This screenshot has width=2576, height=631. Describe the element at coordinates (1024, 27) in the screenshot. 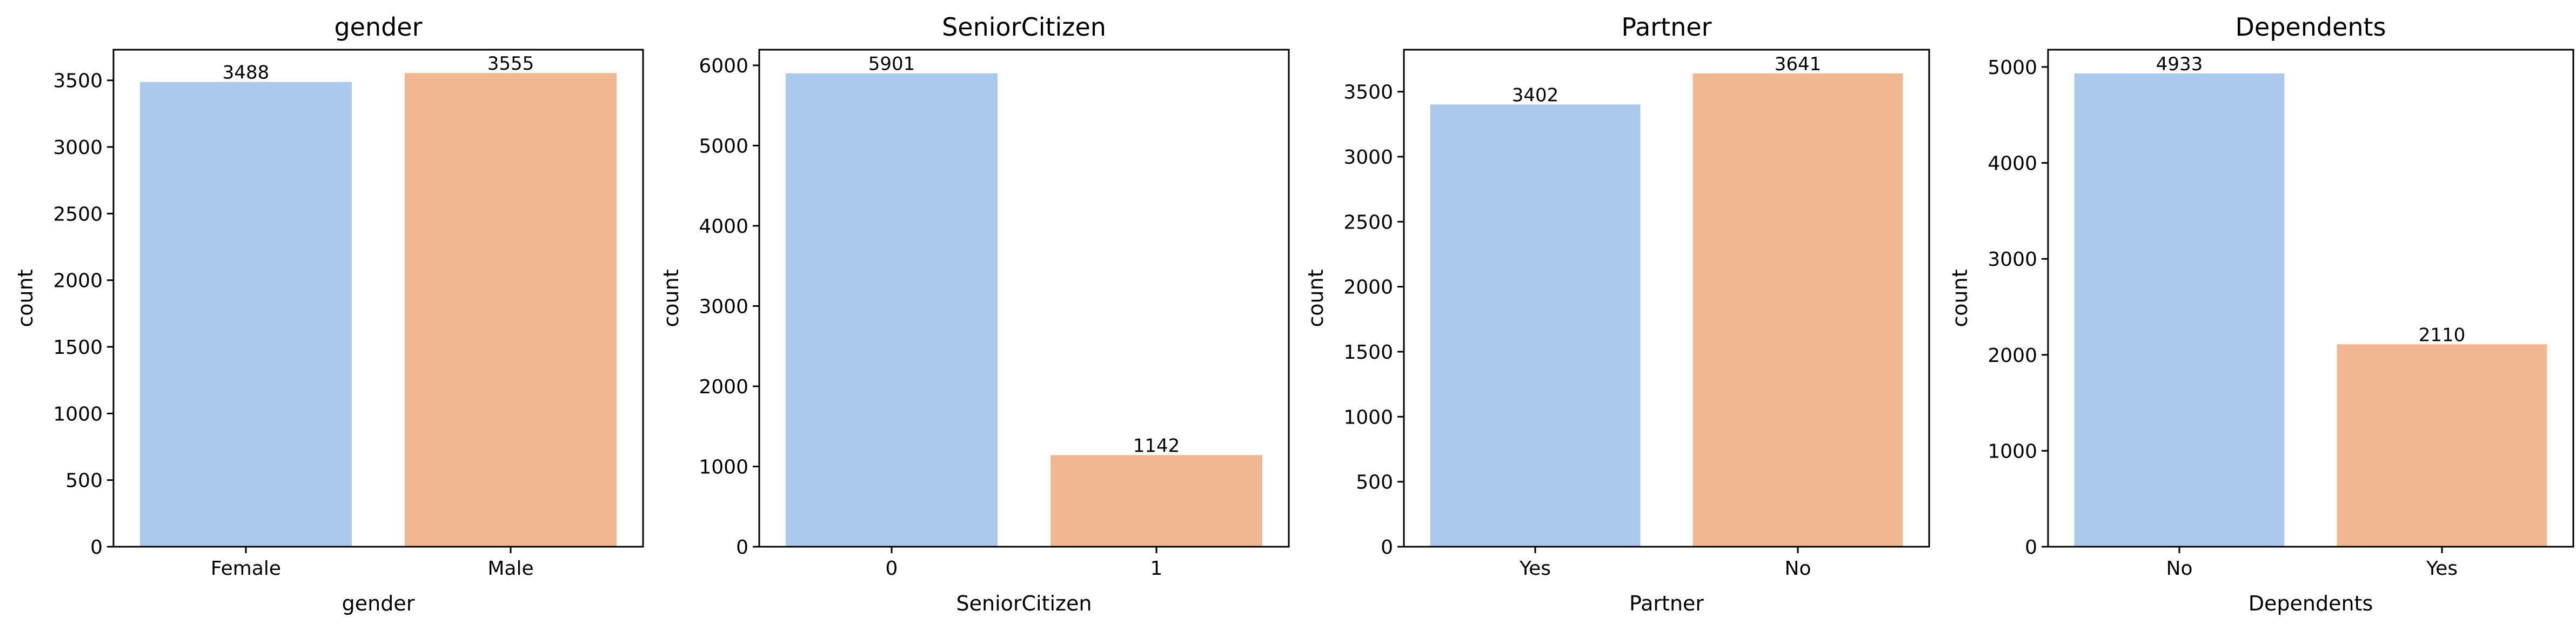

I see `chart-title: SeniorCitizen` at that location.